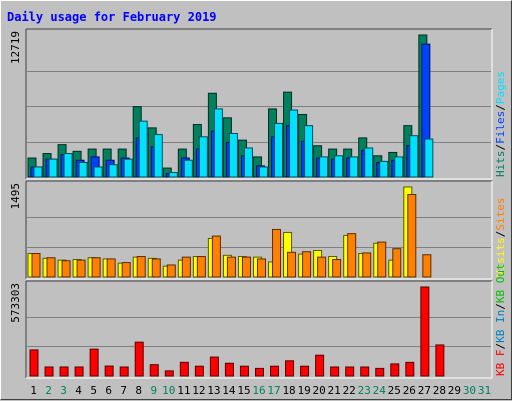 The width and height of the screenshot is (512, 401). Describe the element at coordinates (454, 390) in the screenshot. I see `day-label-29: 29` at that location.